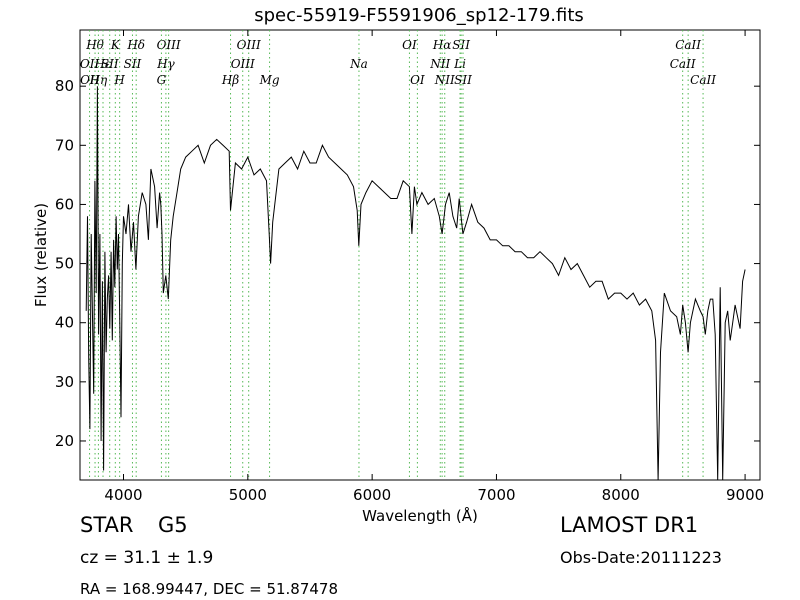 This screenshot has height=600, width=800. What do you see at coordinates (269, 80) in the screenshot?
I see `line-marker-label: Mg` at bounding box center [269, 80].